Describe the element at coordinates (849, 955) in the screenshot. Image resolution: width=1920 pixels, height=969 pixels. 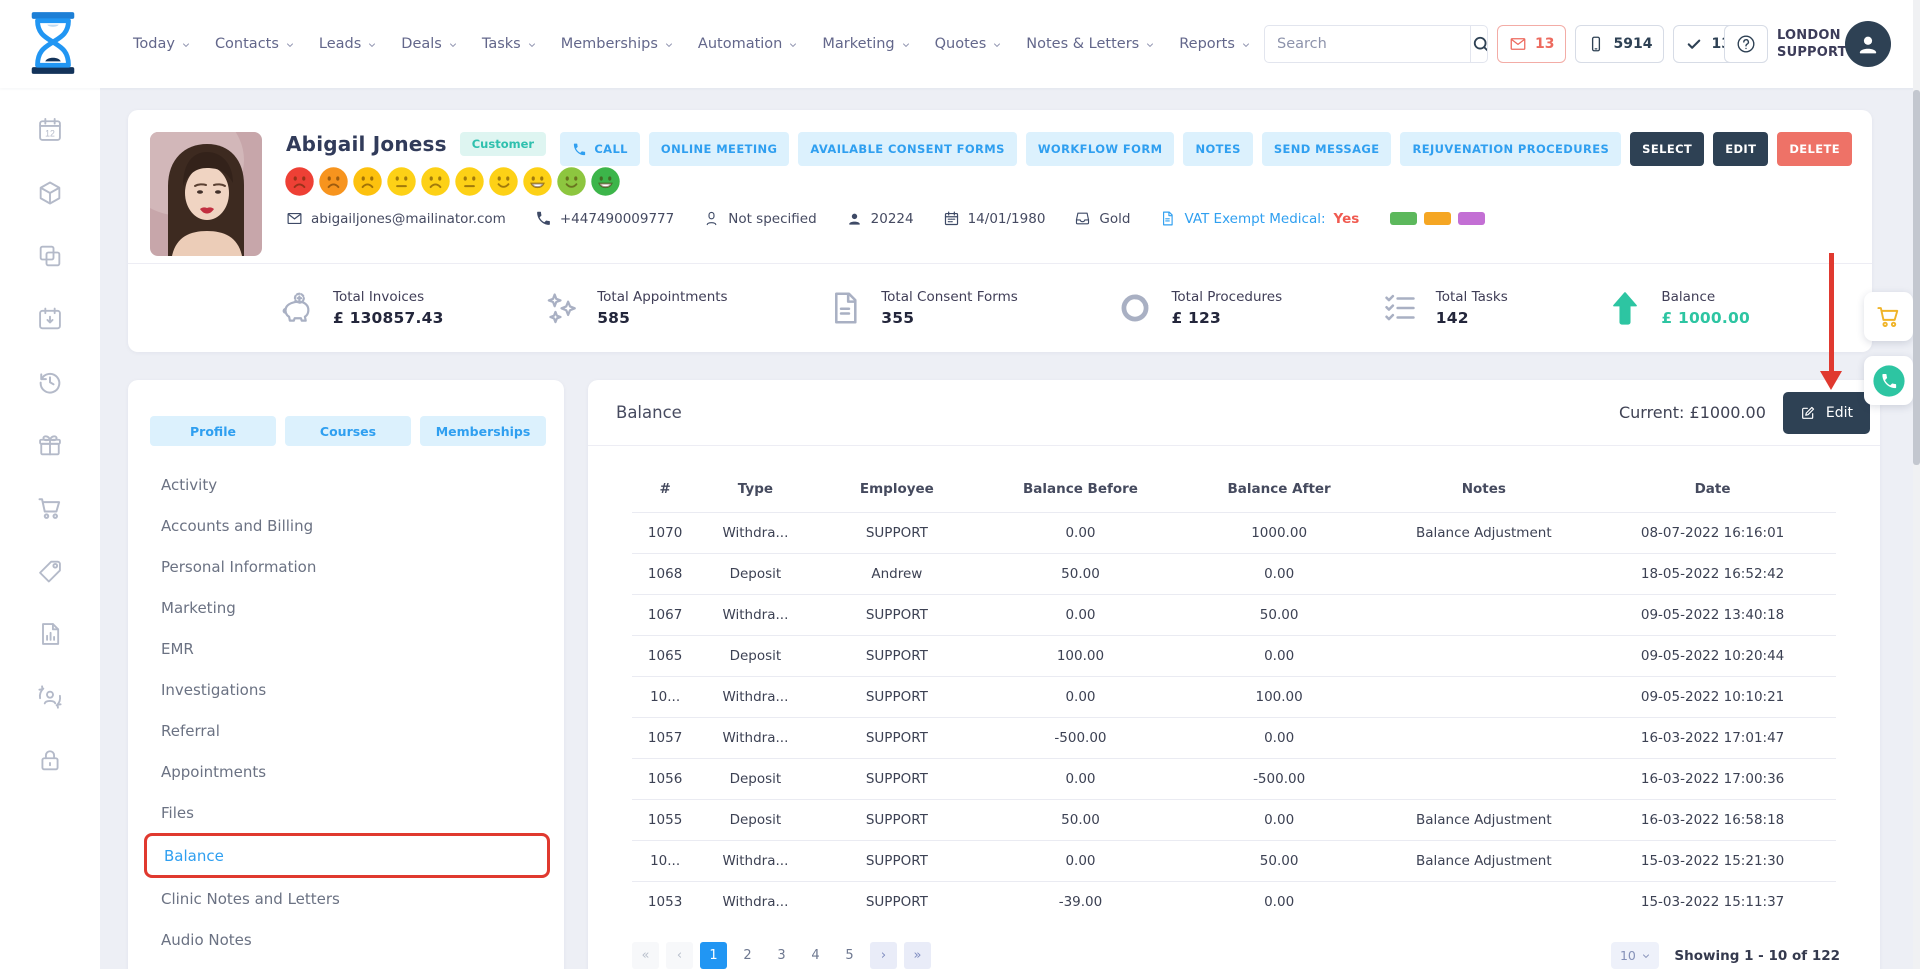
I see `page-button: 5` at that location.